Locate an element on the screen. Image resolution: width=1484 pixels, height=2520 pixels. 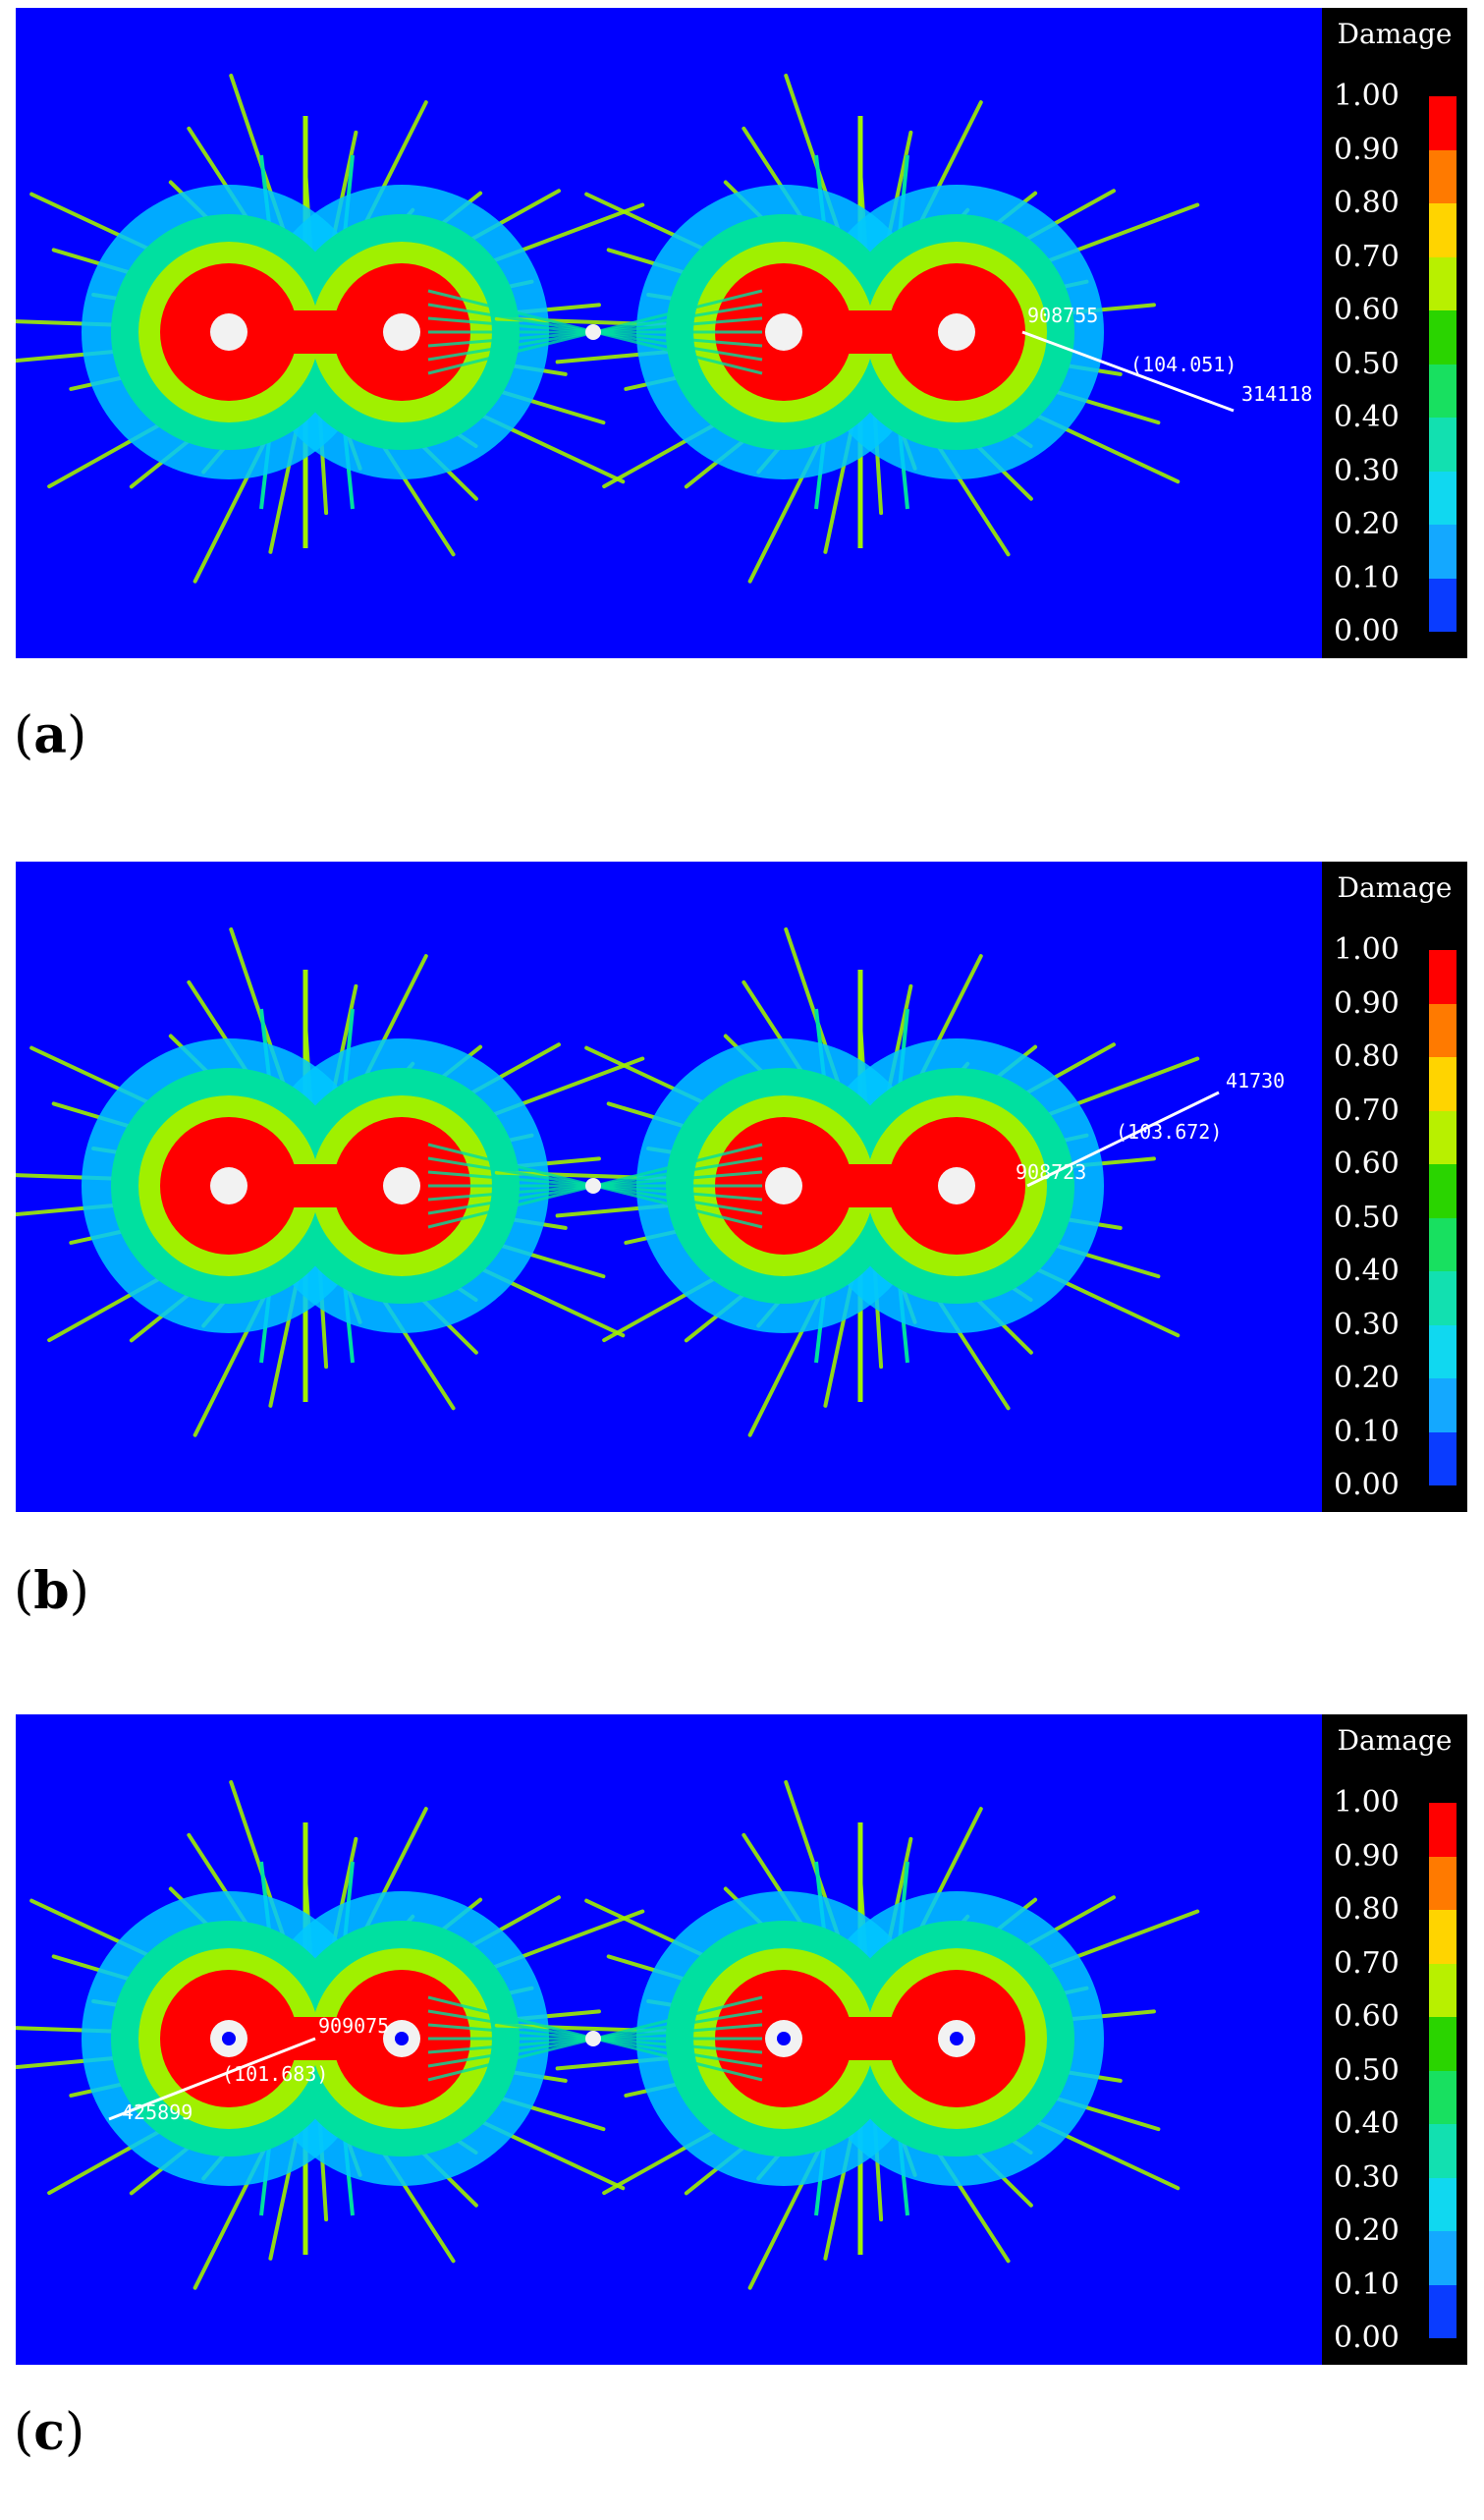
annotation-node-id: 909075 is located at coordinates (353, 2026).